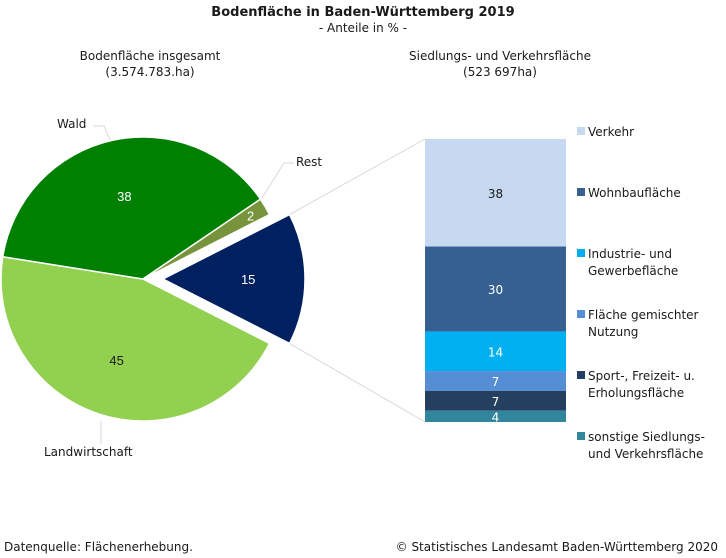 The image size is (726, 558). I want to click on legend-label-line2: Gewerbefläche, so click(633, 271).